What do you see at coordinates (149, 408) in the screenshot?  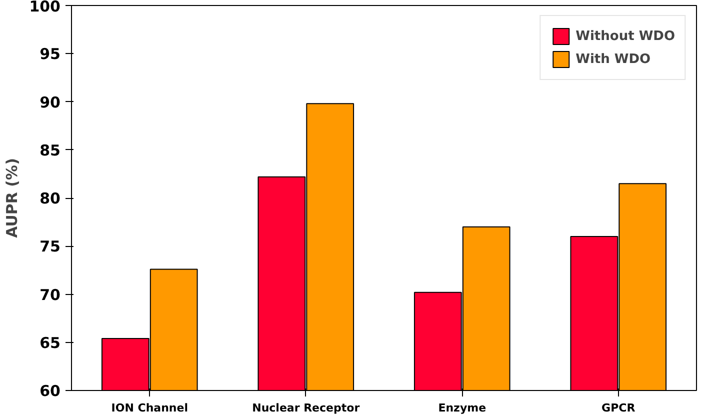 I see `x-tick-label: ION Channel` at bounding box center [149, 408].